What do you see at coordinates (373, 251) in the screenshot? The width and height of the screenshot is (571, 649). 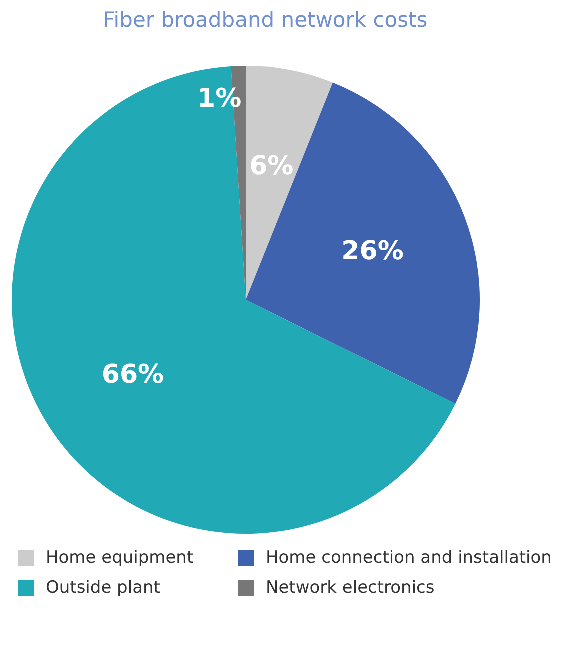 I see `data-label: 26%` at bounding box center [373, 251].